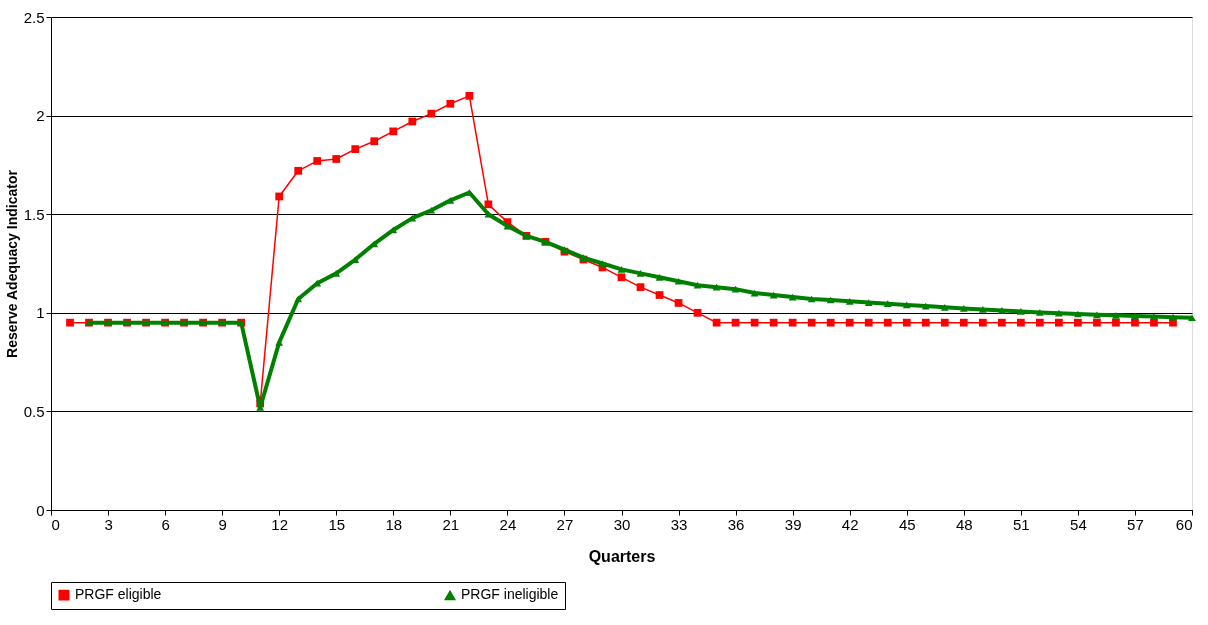  I want to click on y-tick-label: 2.5, so click(34, 17).